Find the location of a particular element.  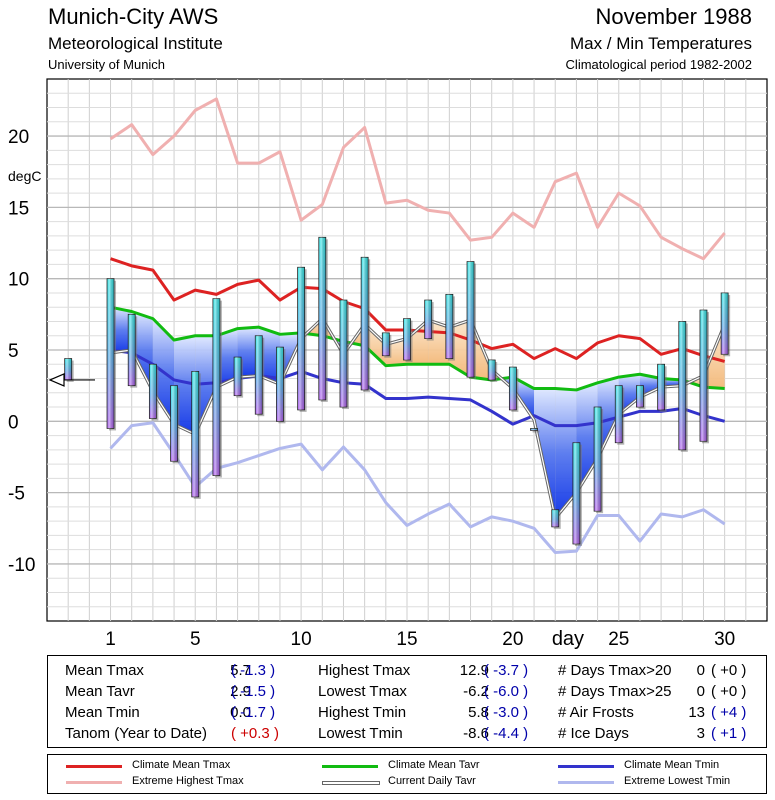

stat-label: Lowest Tmin is located at coordinates (360, 733).